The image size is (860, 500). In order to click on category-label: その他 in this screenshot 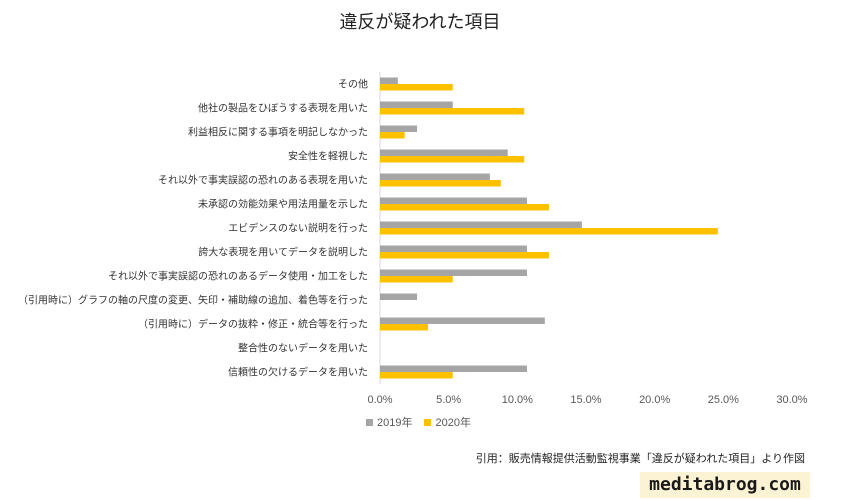, I will do `click(353, 84)`.